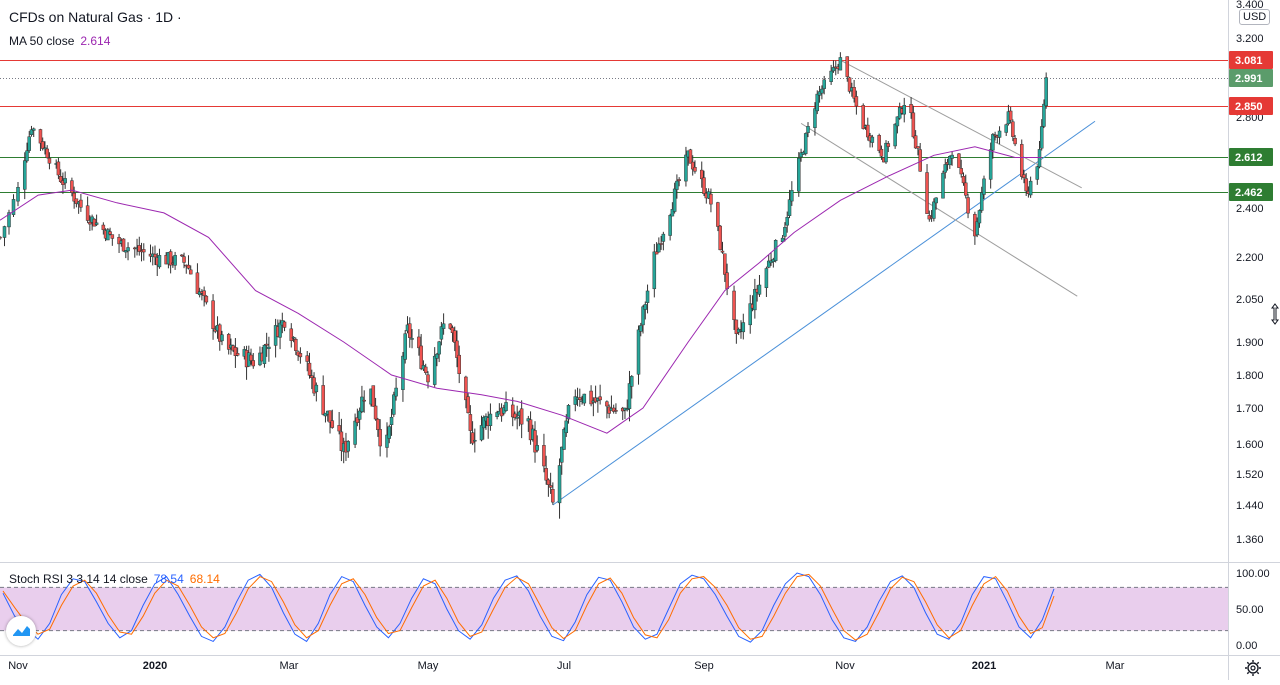  Describe the element at coordinates (1246, 646) in the screenshot. I see `stoch-rsi-tick-label: 0.00` at that location.